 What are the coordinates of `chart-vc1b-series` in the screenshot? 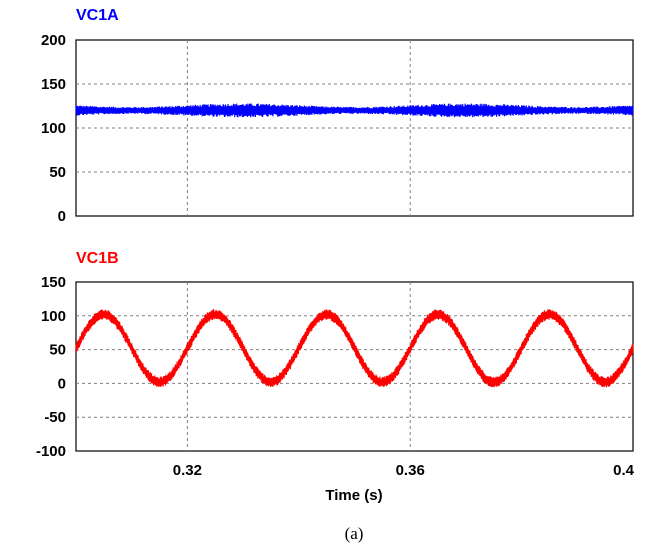 It's located at (354, 348).